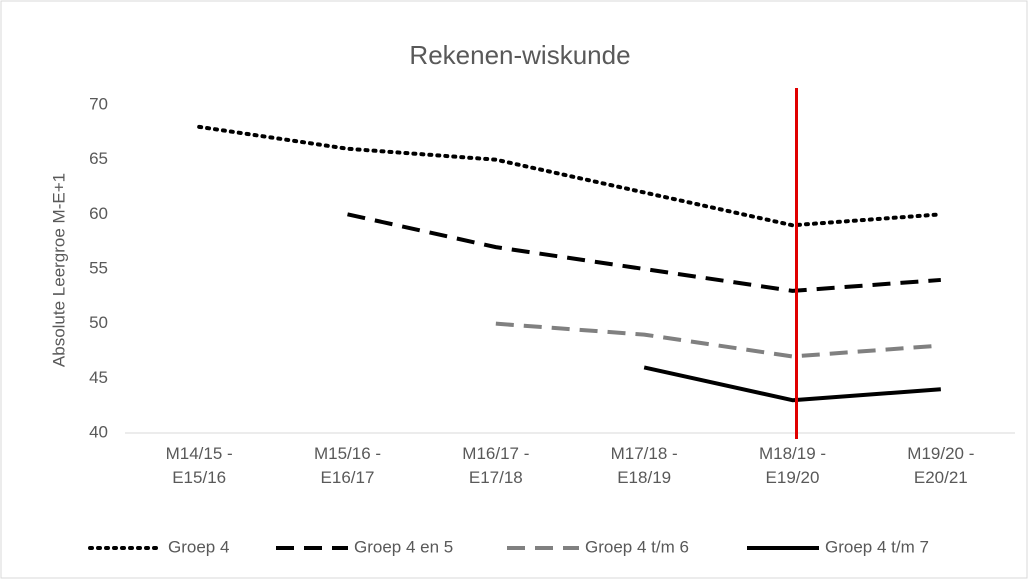  What do you see at coordinates (98, 377) in the screenshot?
I see `y-tick-label: 45` at bounding box center [98, 377].